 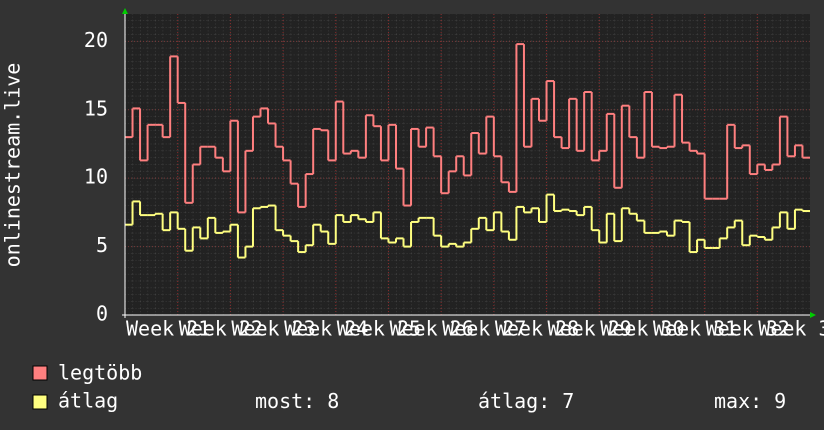 I want to click on x-tick-label: Week 33, so click(x=791, y=329).